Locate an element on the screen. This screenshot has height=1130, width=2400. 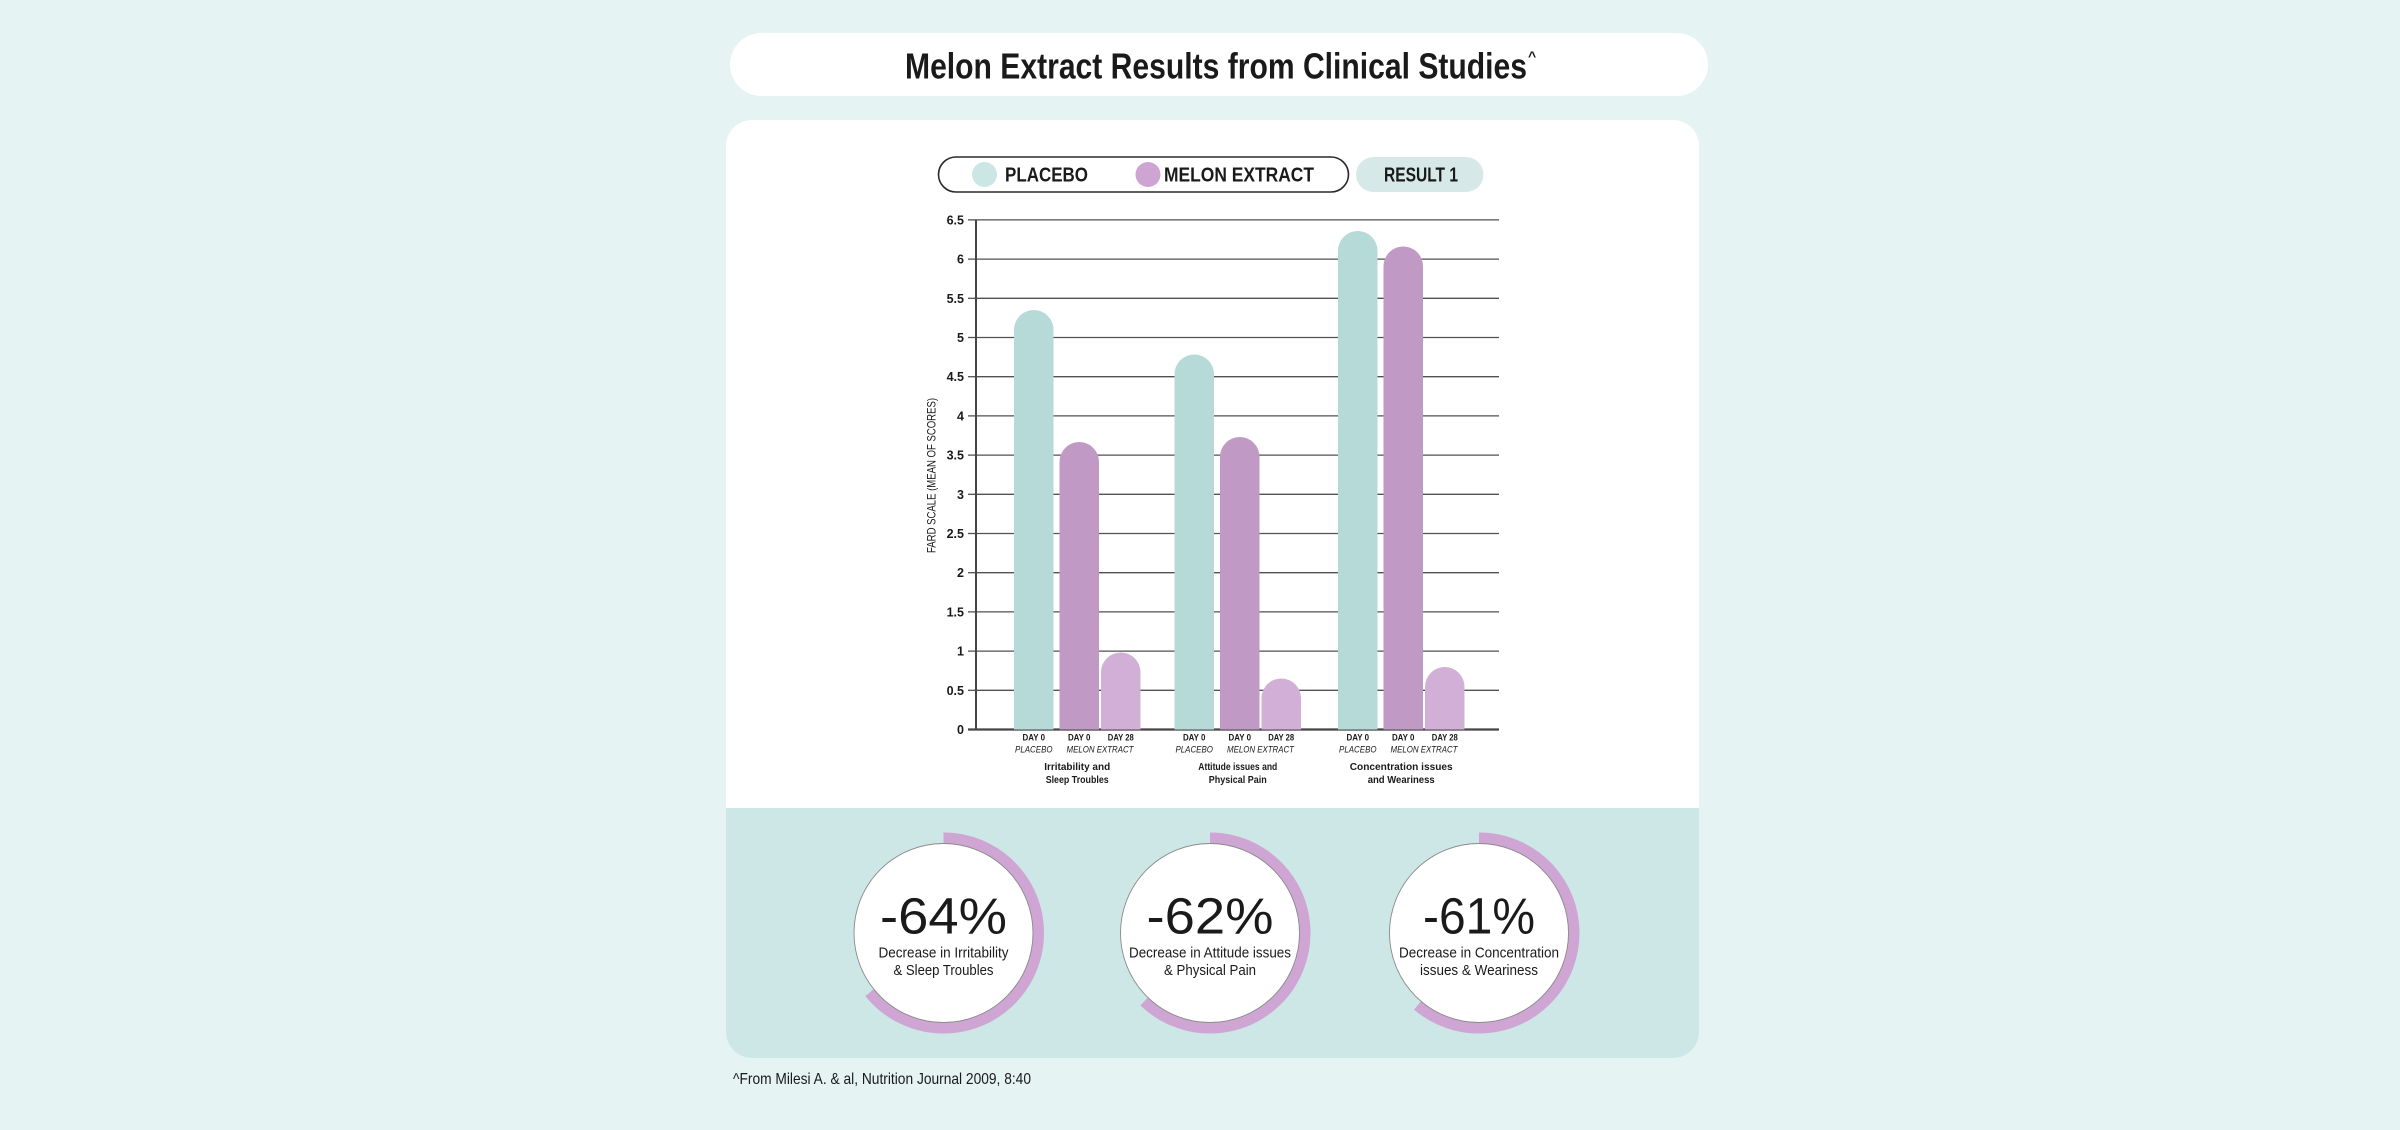
svg-text: 5 is located at coordinates (960, 338).